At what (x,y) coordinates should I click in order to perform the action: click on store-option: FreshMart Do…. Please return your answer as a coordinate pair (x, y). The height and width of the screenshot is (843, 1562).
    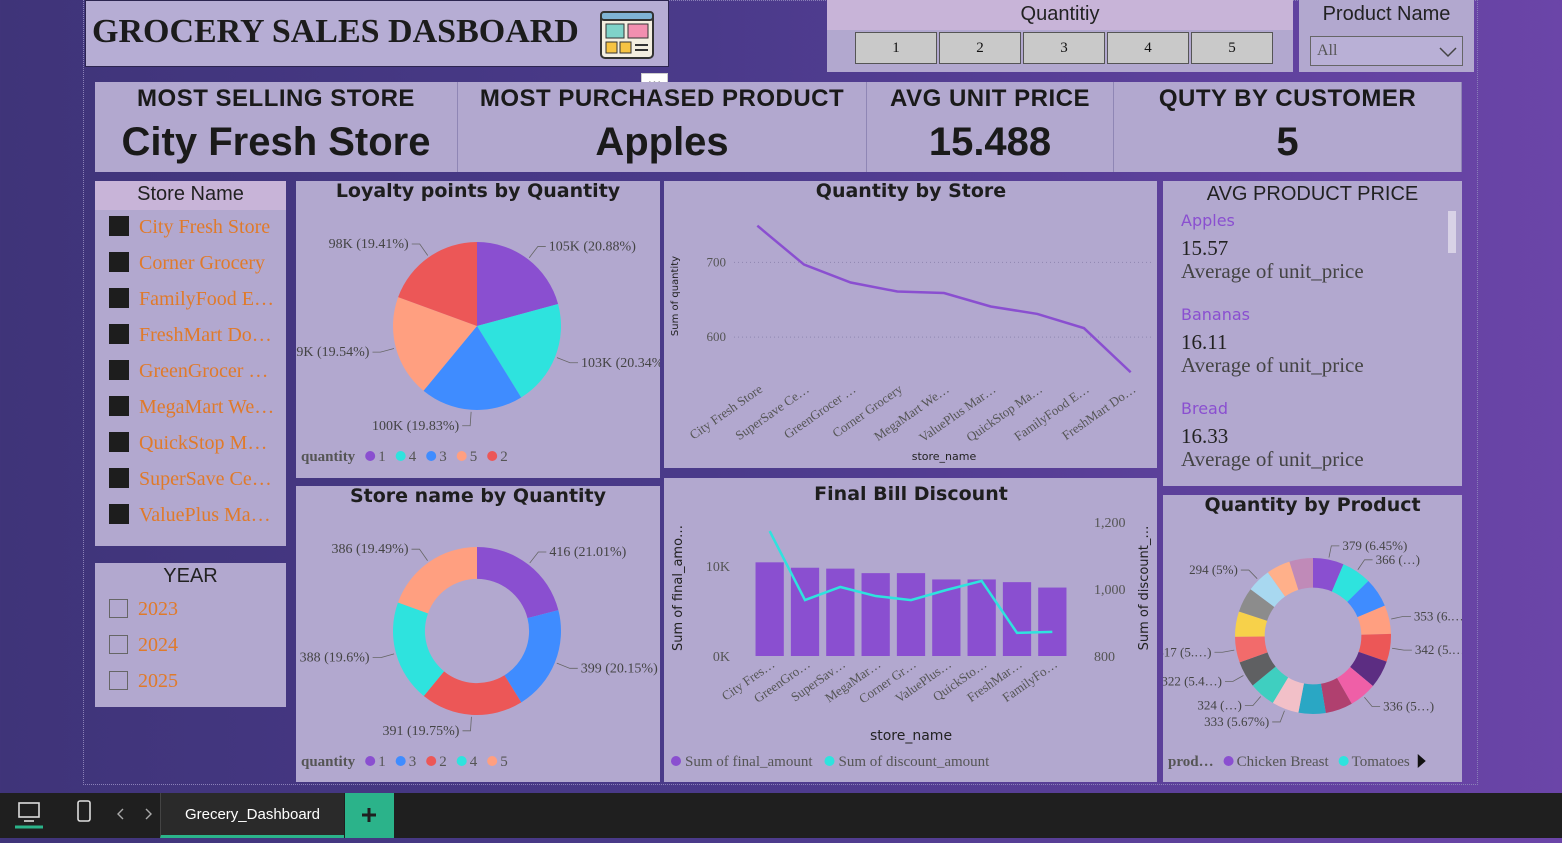
    Looking at the image, I should click on (190, 335).